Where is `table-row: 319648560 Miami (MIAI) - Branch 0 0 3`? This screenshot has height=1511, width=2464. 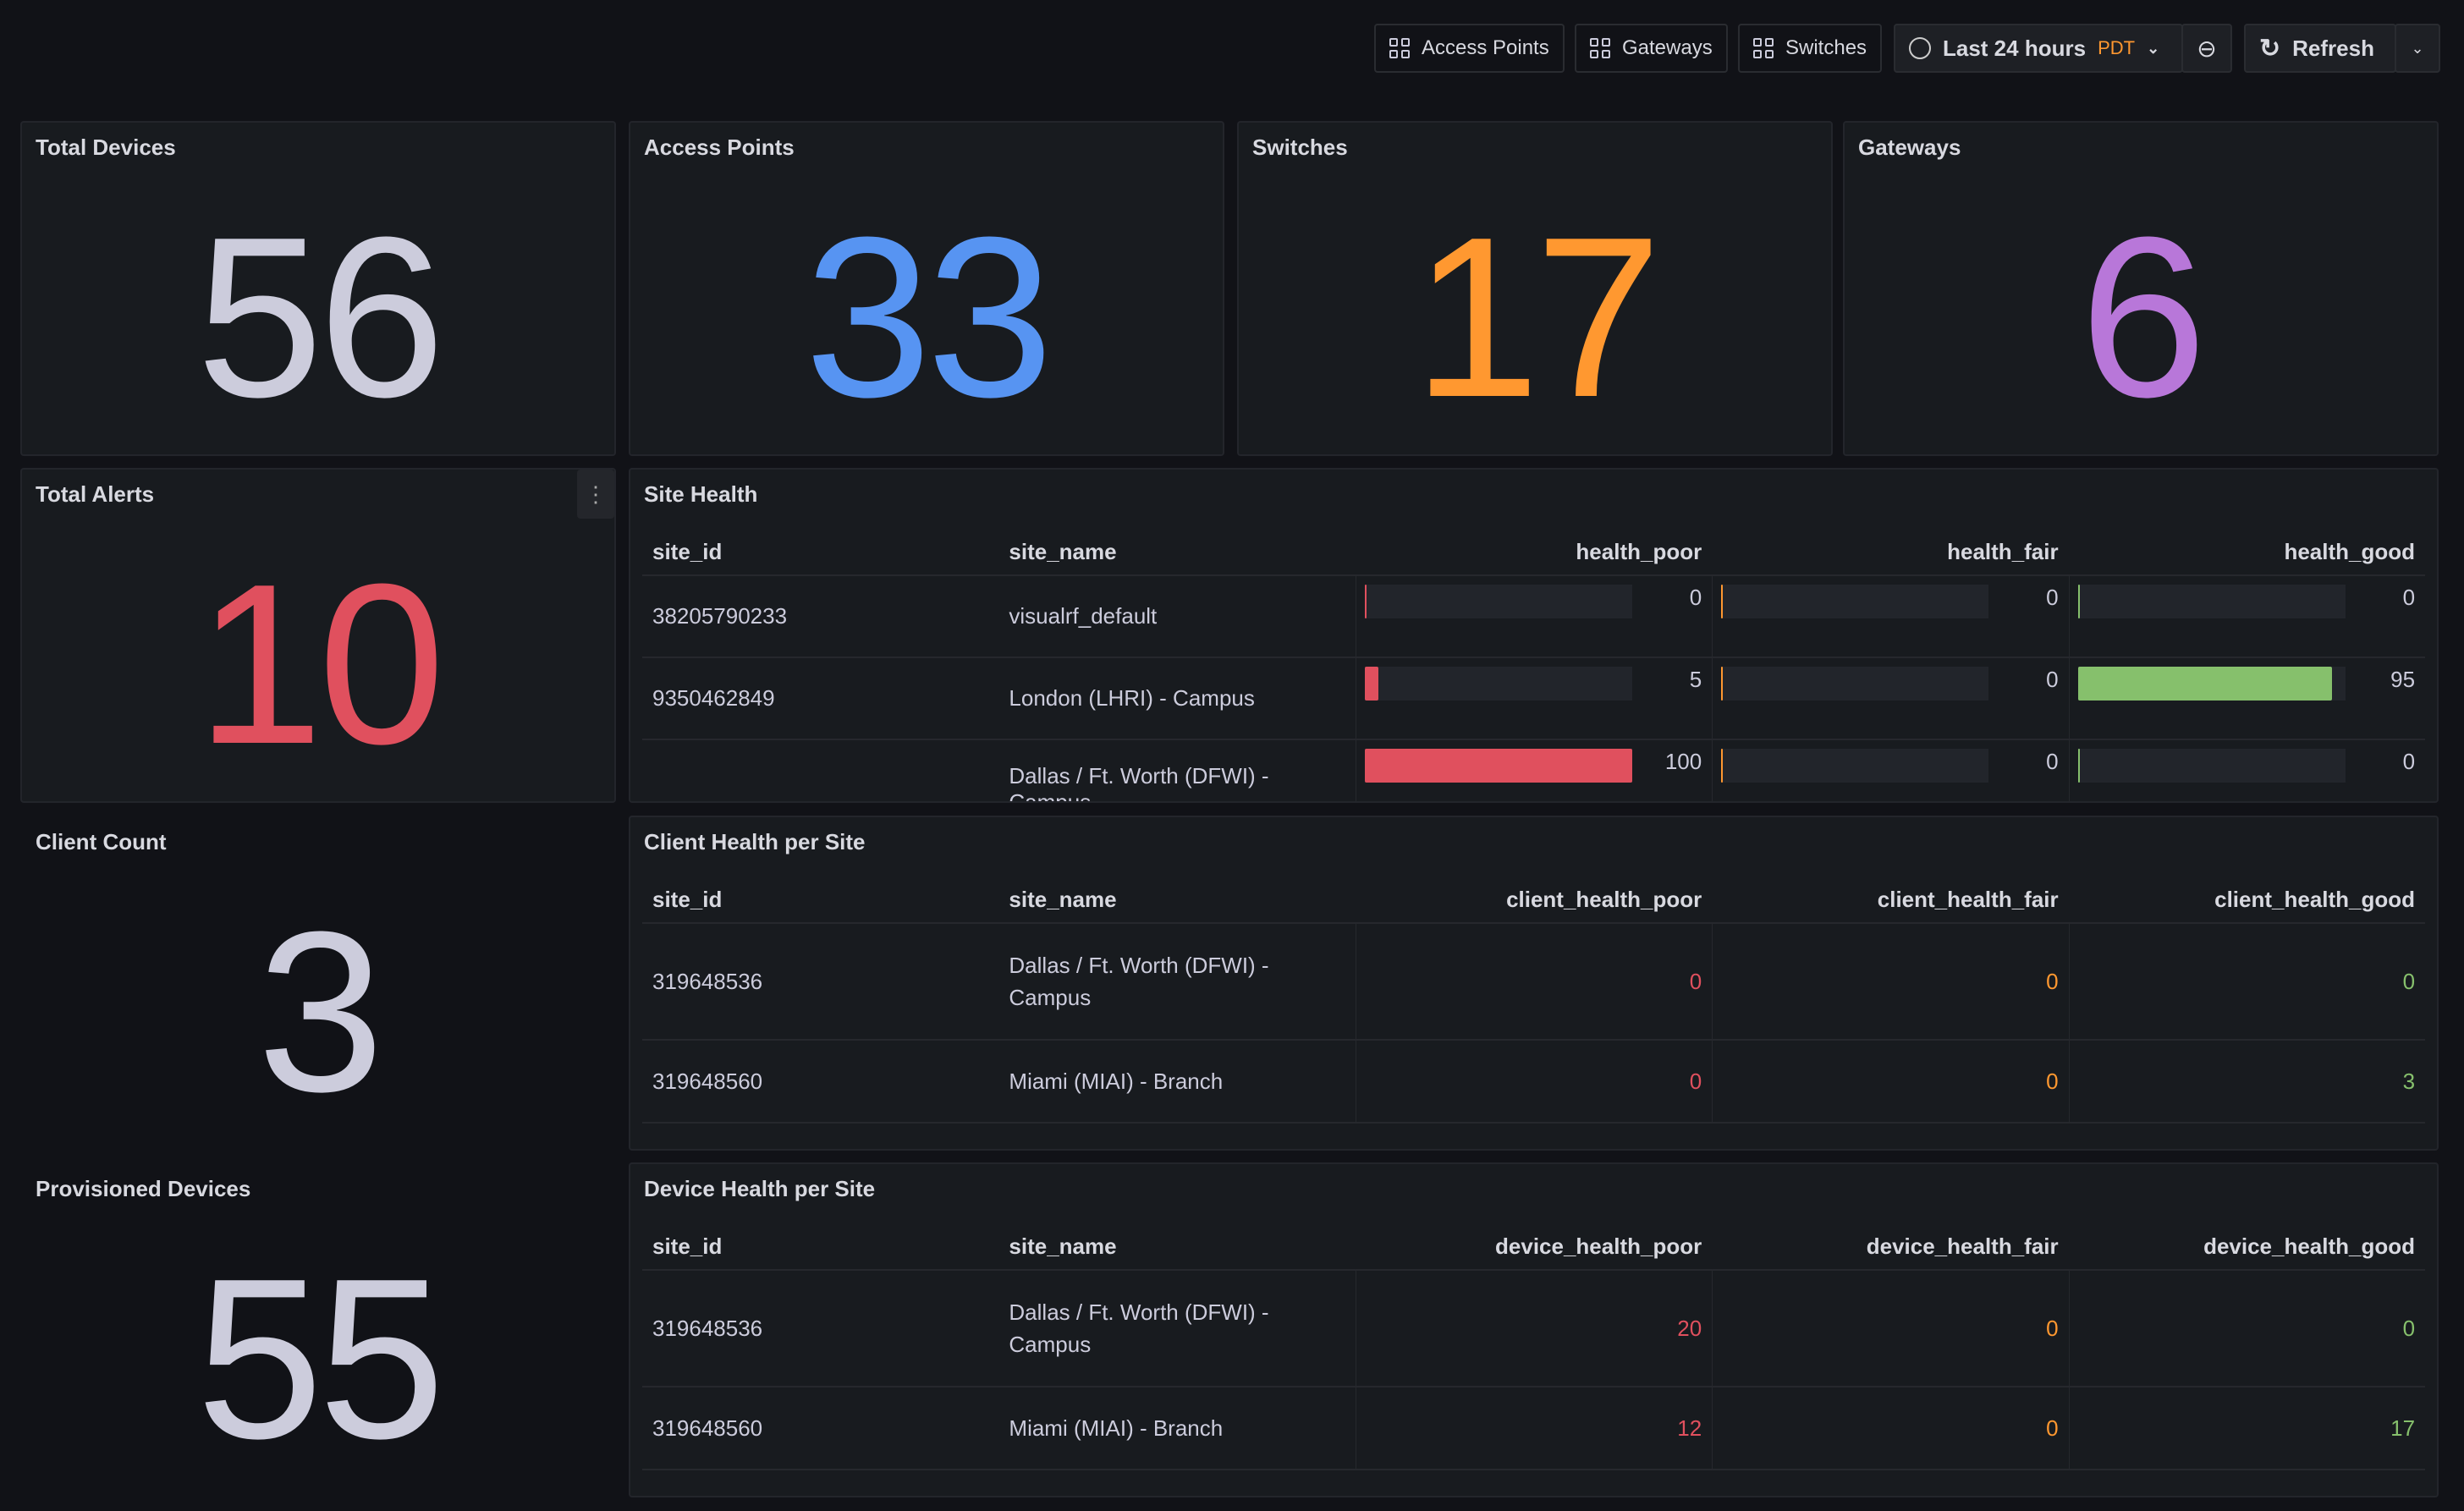 table-row: 319648560 Miami (MIAI) - Branch 0 0 3 is located at coordinates (1534, 1082).